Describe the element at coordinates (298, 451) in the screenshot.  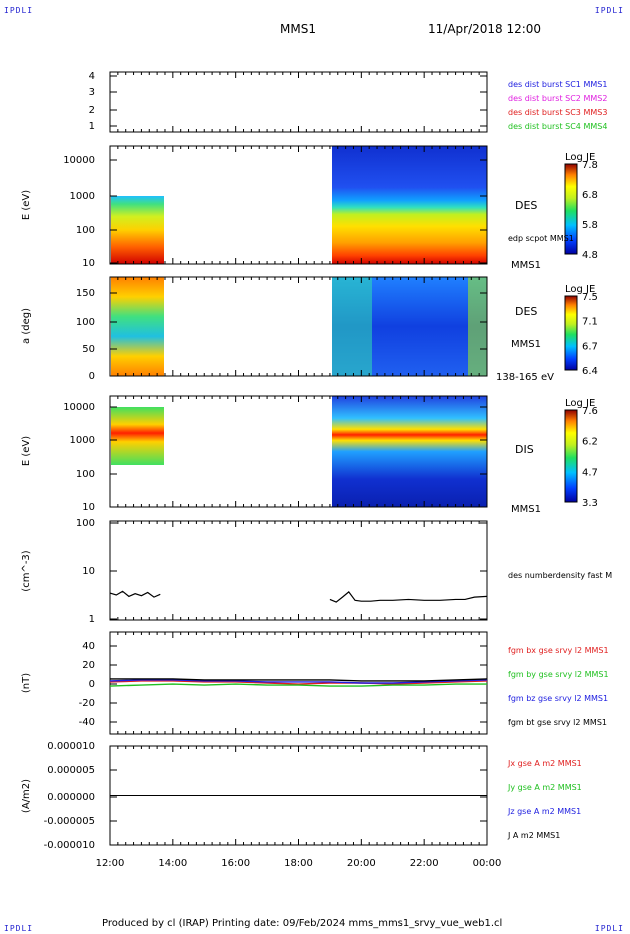
I see `panel-dis-energy` at that location.